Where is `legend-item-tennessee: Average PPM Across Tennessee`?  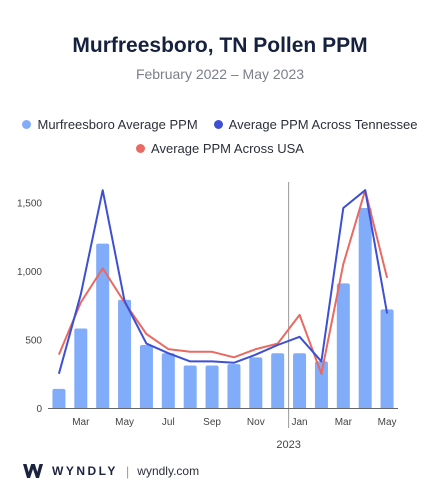
legend-item-tennessee: Average PPM Across Tennessee is located at coordinates (315, 124).